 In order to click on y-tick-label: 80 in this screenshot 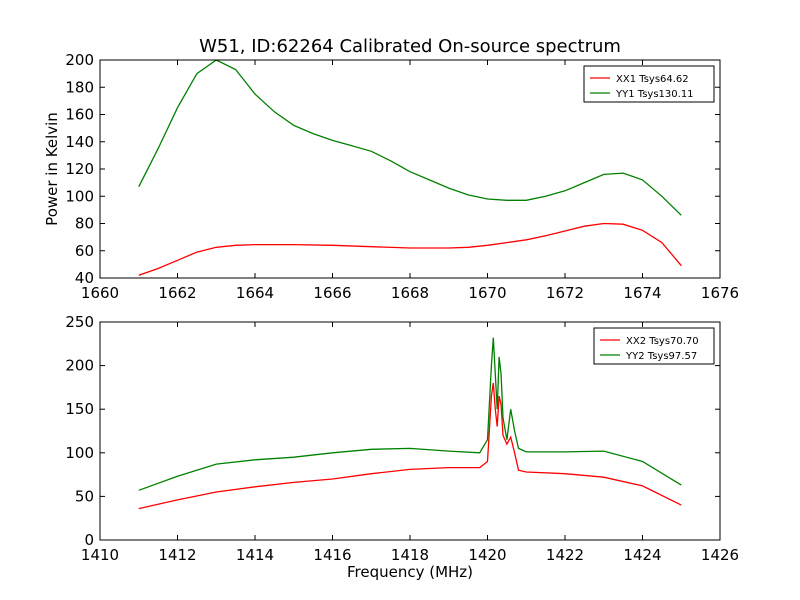, I will do `click(84, 224)`.